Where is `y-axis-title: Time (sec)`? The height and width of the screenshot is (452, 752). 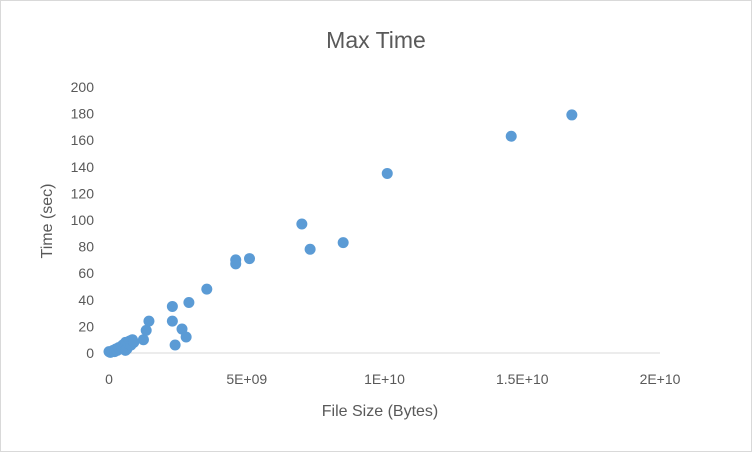 y-axis-title: Time (sec) is located at coordinates (47, 221).